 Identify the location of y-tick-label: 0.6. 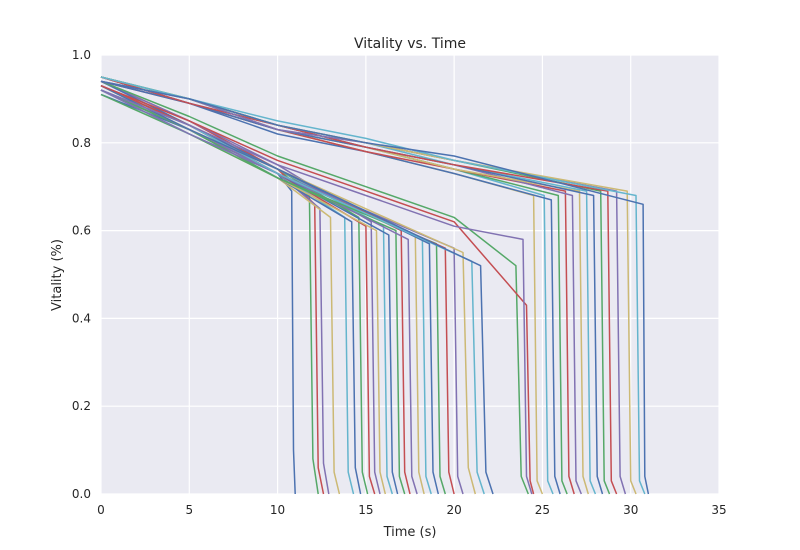
(81, 231).